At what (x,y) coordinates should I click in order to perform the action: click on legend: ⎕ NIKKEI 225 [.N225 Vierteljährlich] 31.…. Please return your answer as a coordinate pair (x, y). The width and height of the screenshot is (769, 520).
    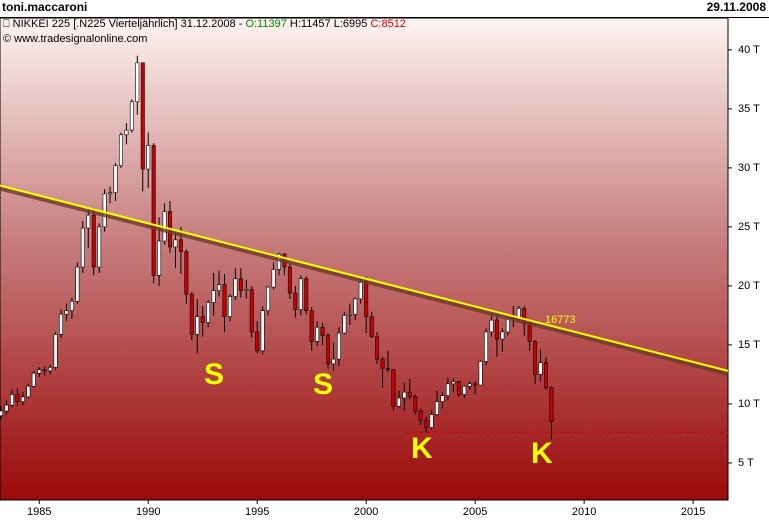
    Looking at the image, I should click on (204, 24).